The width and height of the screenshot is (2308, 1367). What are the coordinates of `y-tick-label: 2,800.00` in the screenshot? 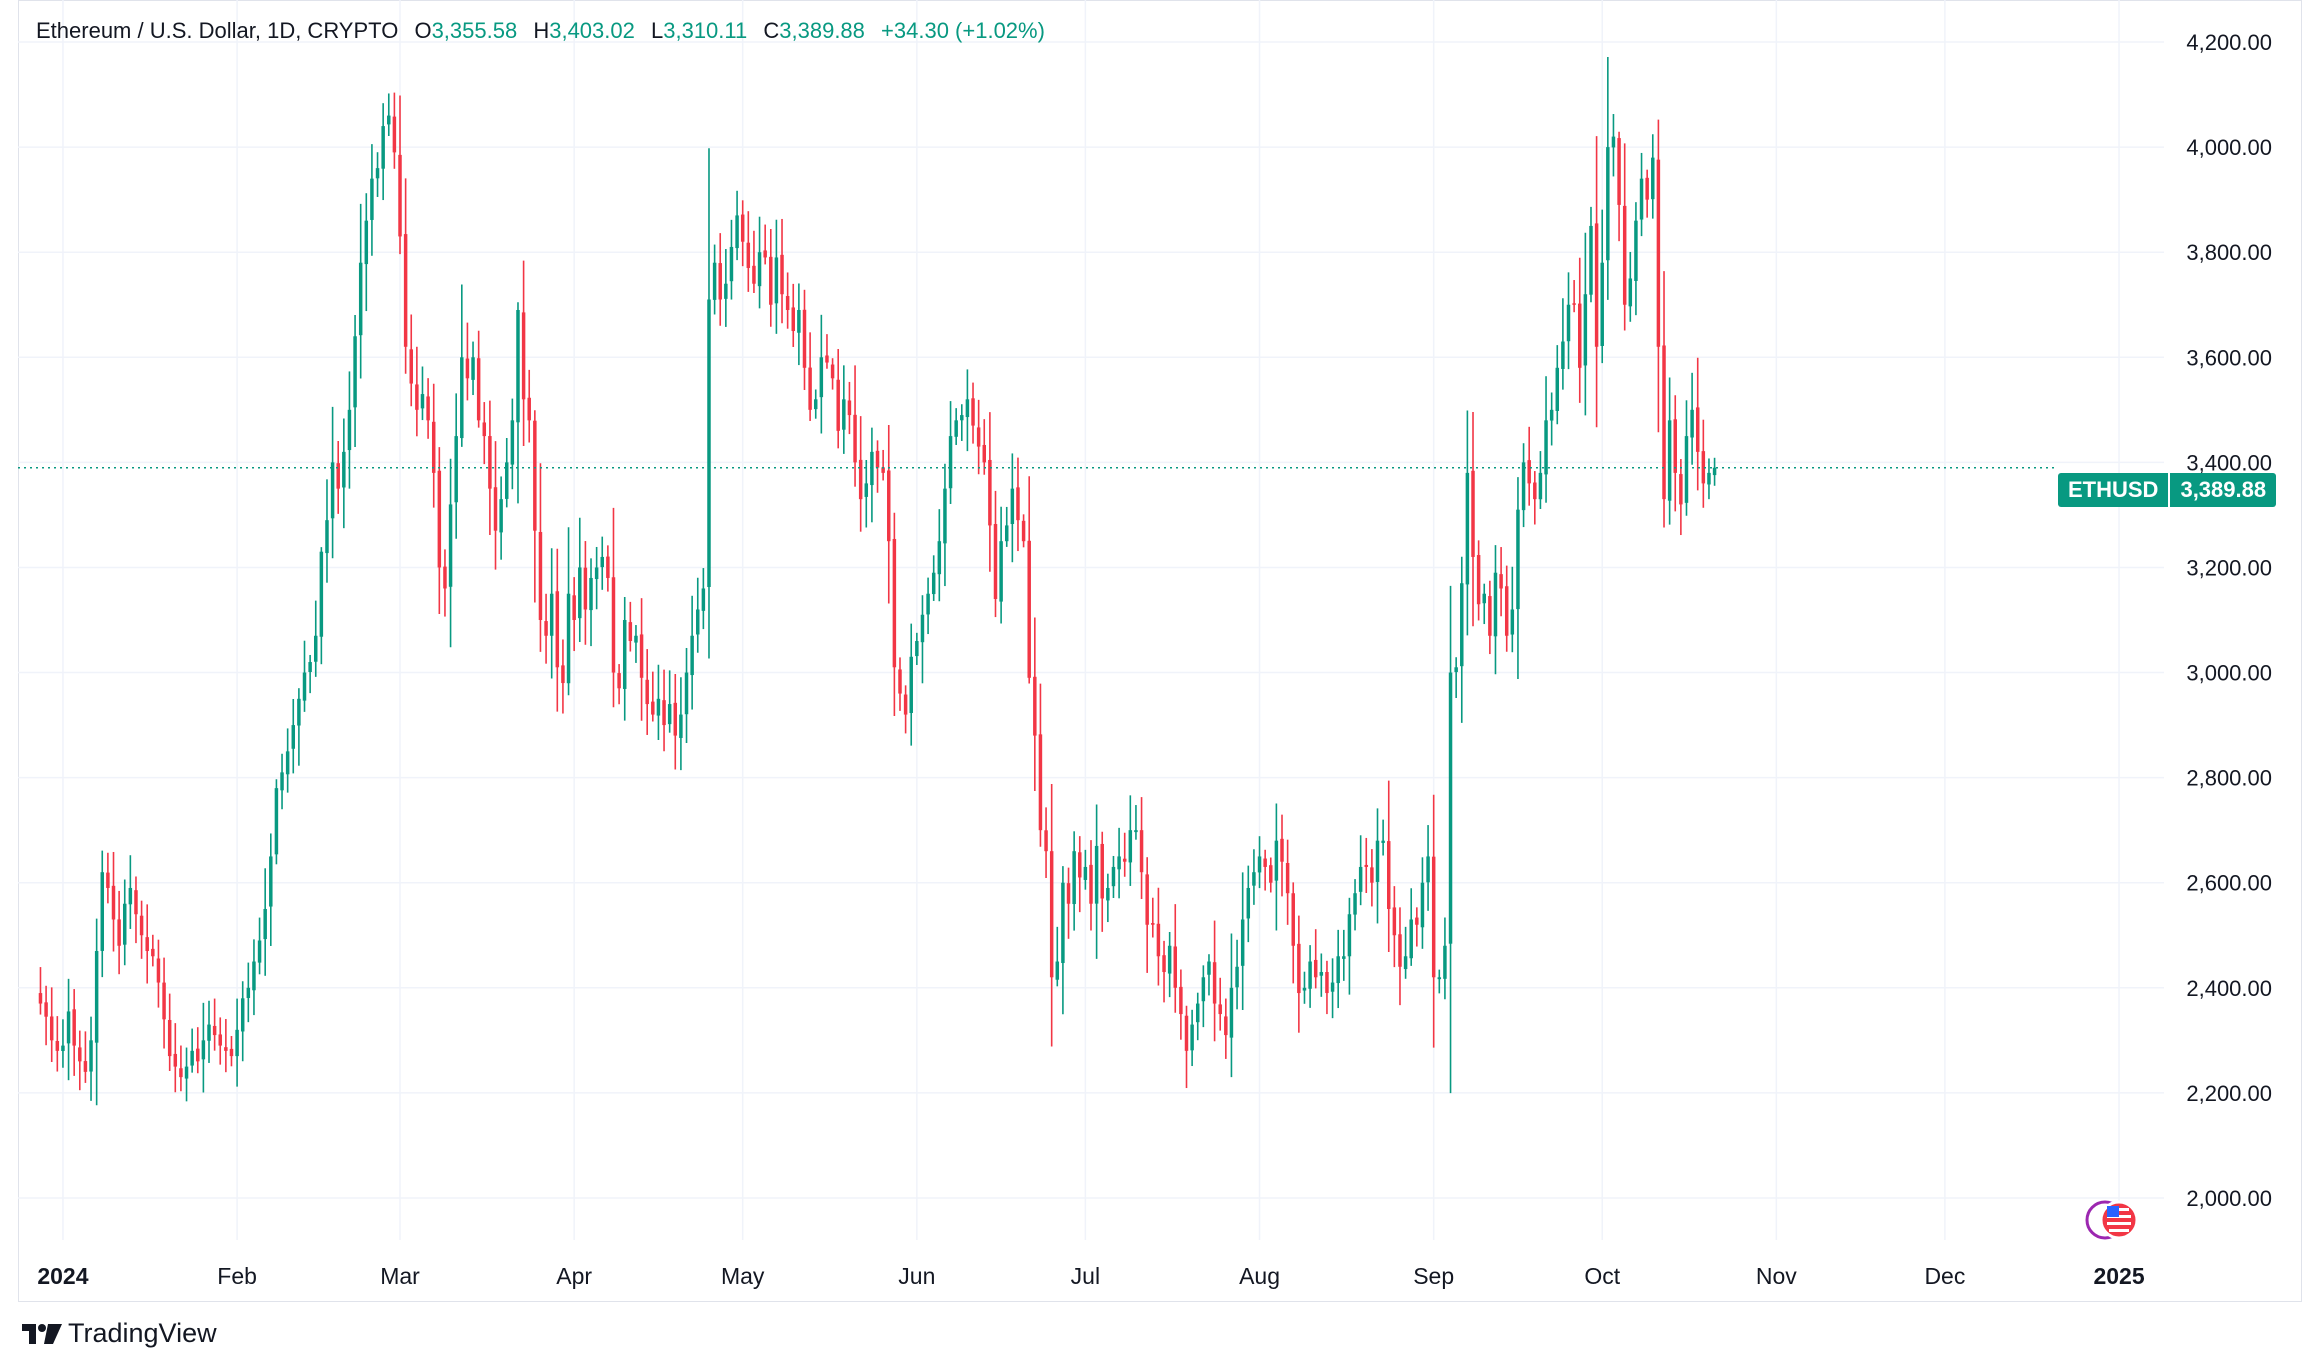 It's located at (2229, 778).